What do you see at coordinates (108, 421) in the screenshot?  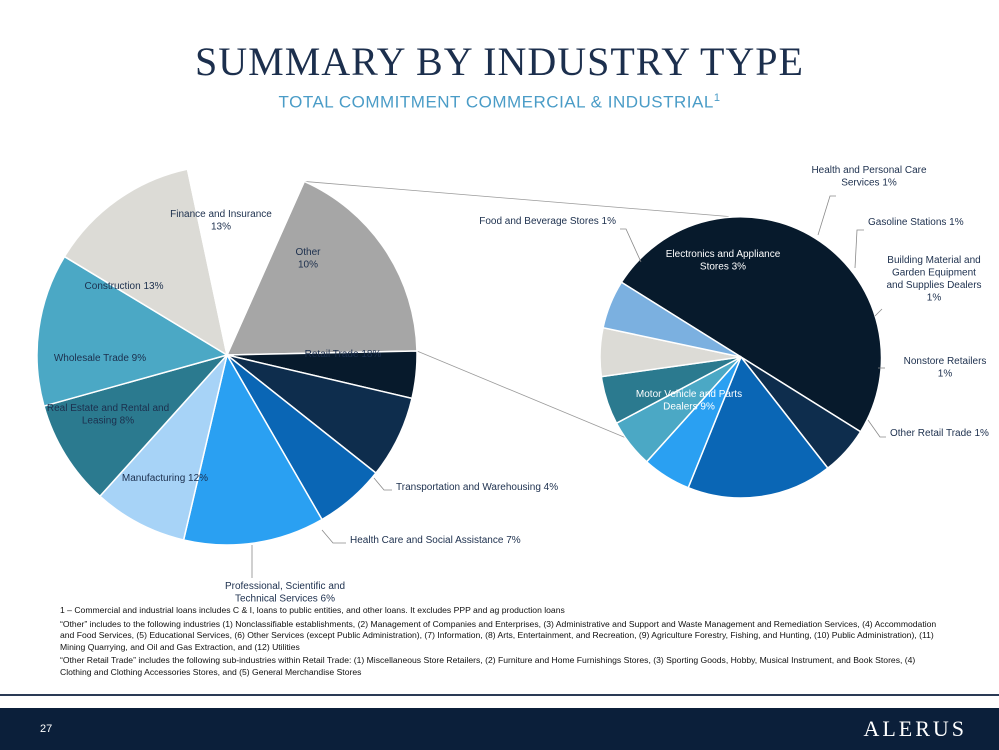 I see `main-label-line: Leasing 8%` at bounding box center [108, 421].